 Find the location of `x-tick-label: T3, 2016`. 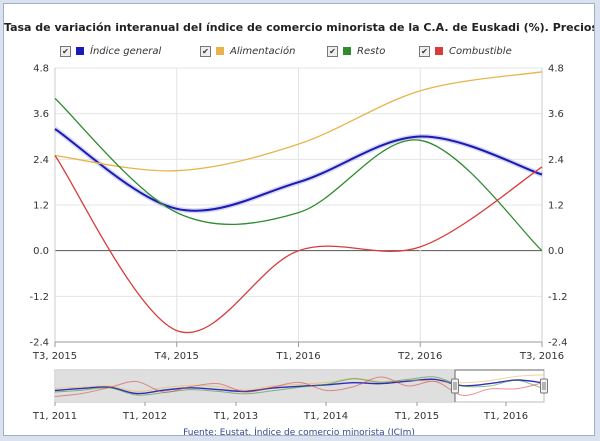

x-tick-label: T3, 2016 is located at coordinates (541, 356).